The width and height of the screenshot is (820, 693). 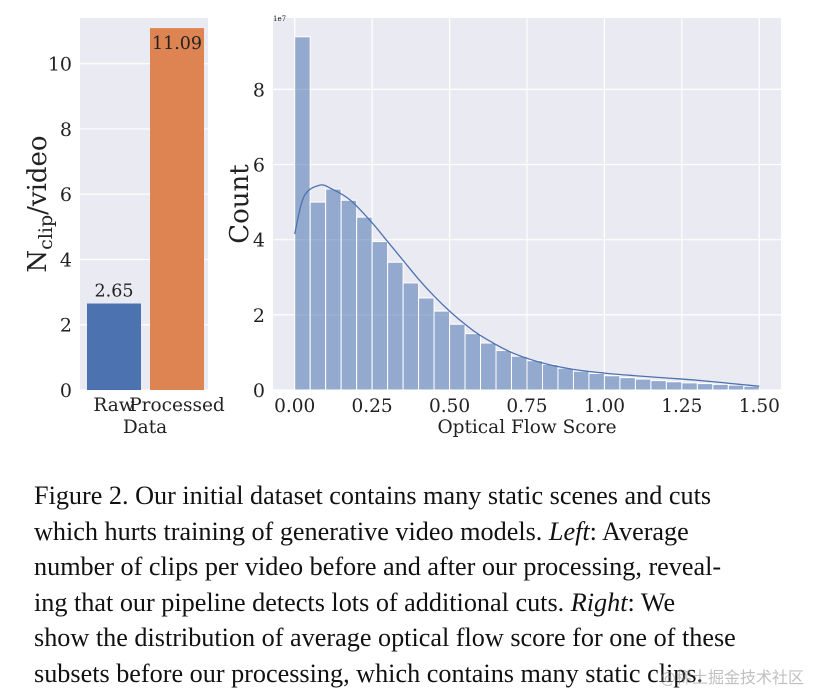 What do you see at coordinates (294, 406) in the screenshot?
I see `right-x-tick-label: 0.00` at bounding box center [294, 406].